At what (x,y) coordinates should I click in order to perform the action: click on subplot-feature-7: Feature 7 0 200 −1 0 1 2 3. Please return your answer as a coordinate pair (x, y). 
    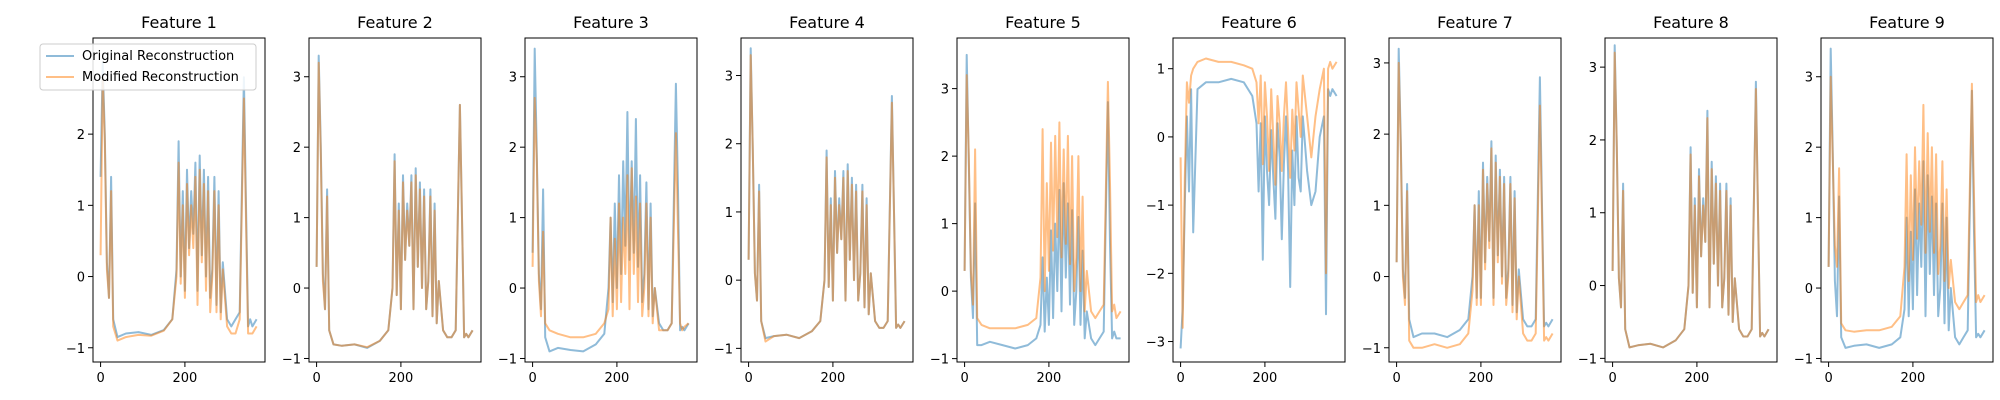
    Looking at the image, I should click on (1462, 199).